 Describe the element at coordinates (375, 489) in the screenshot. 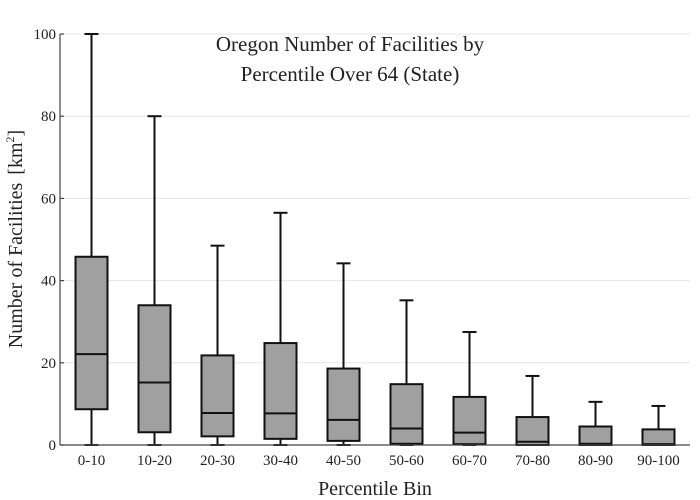

I see `x-axis-label: Percentile Bin` at that location.